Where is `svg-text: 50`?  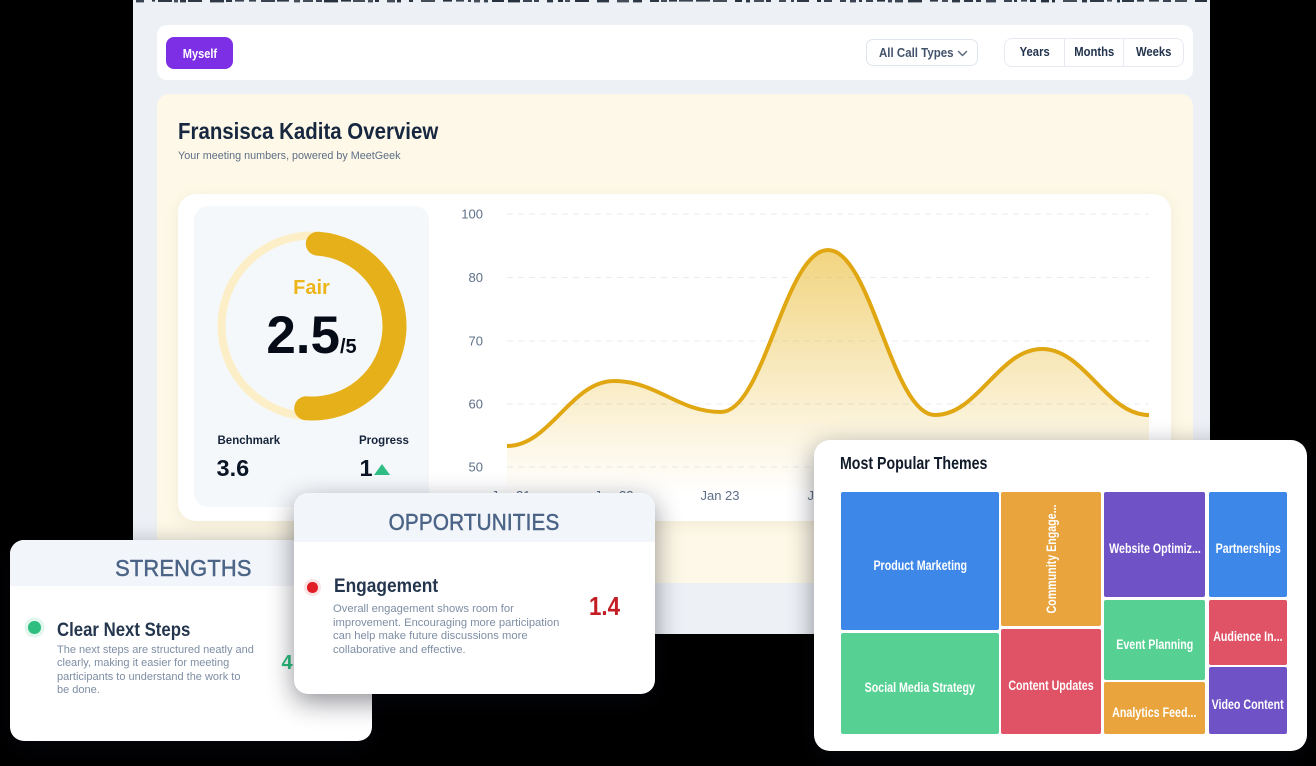 svg-text: 50 is located at coordinates (476, 467).